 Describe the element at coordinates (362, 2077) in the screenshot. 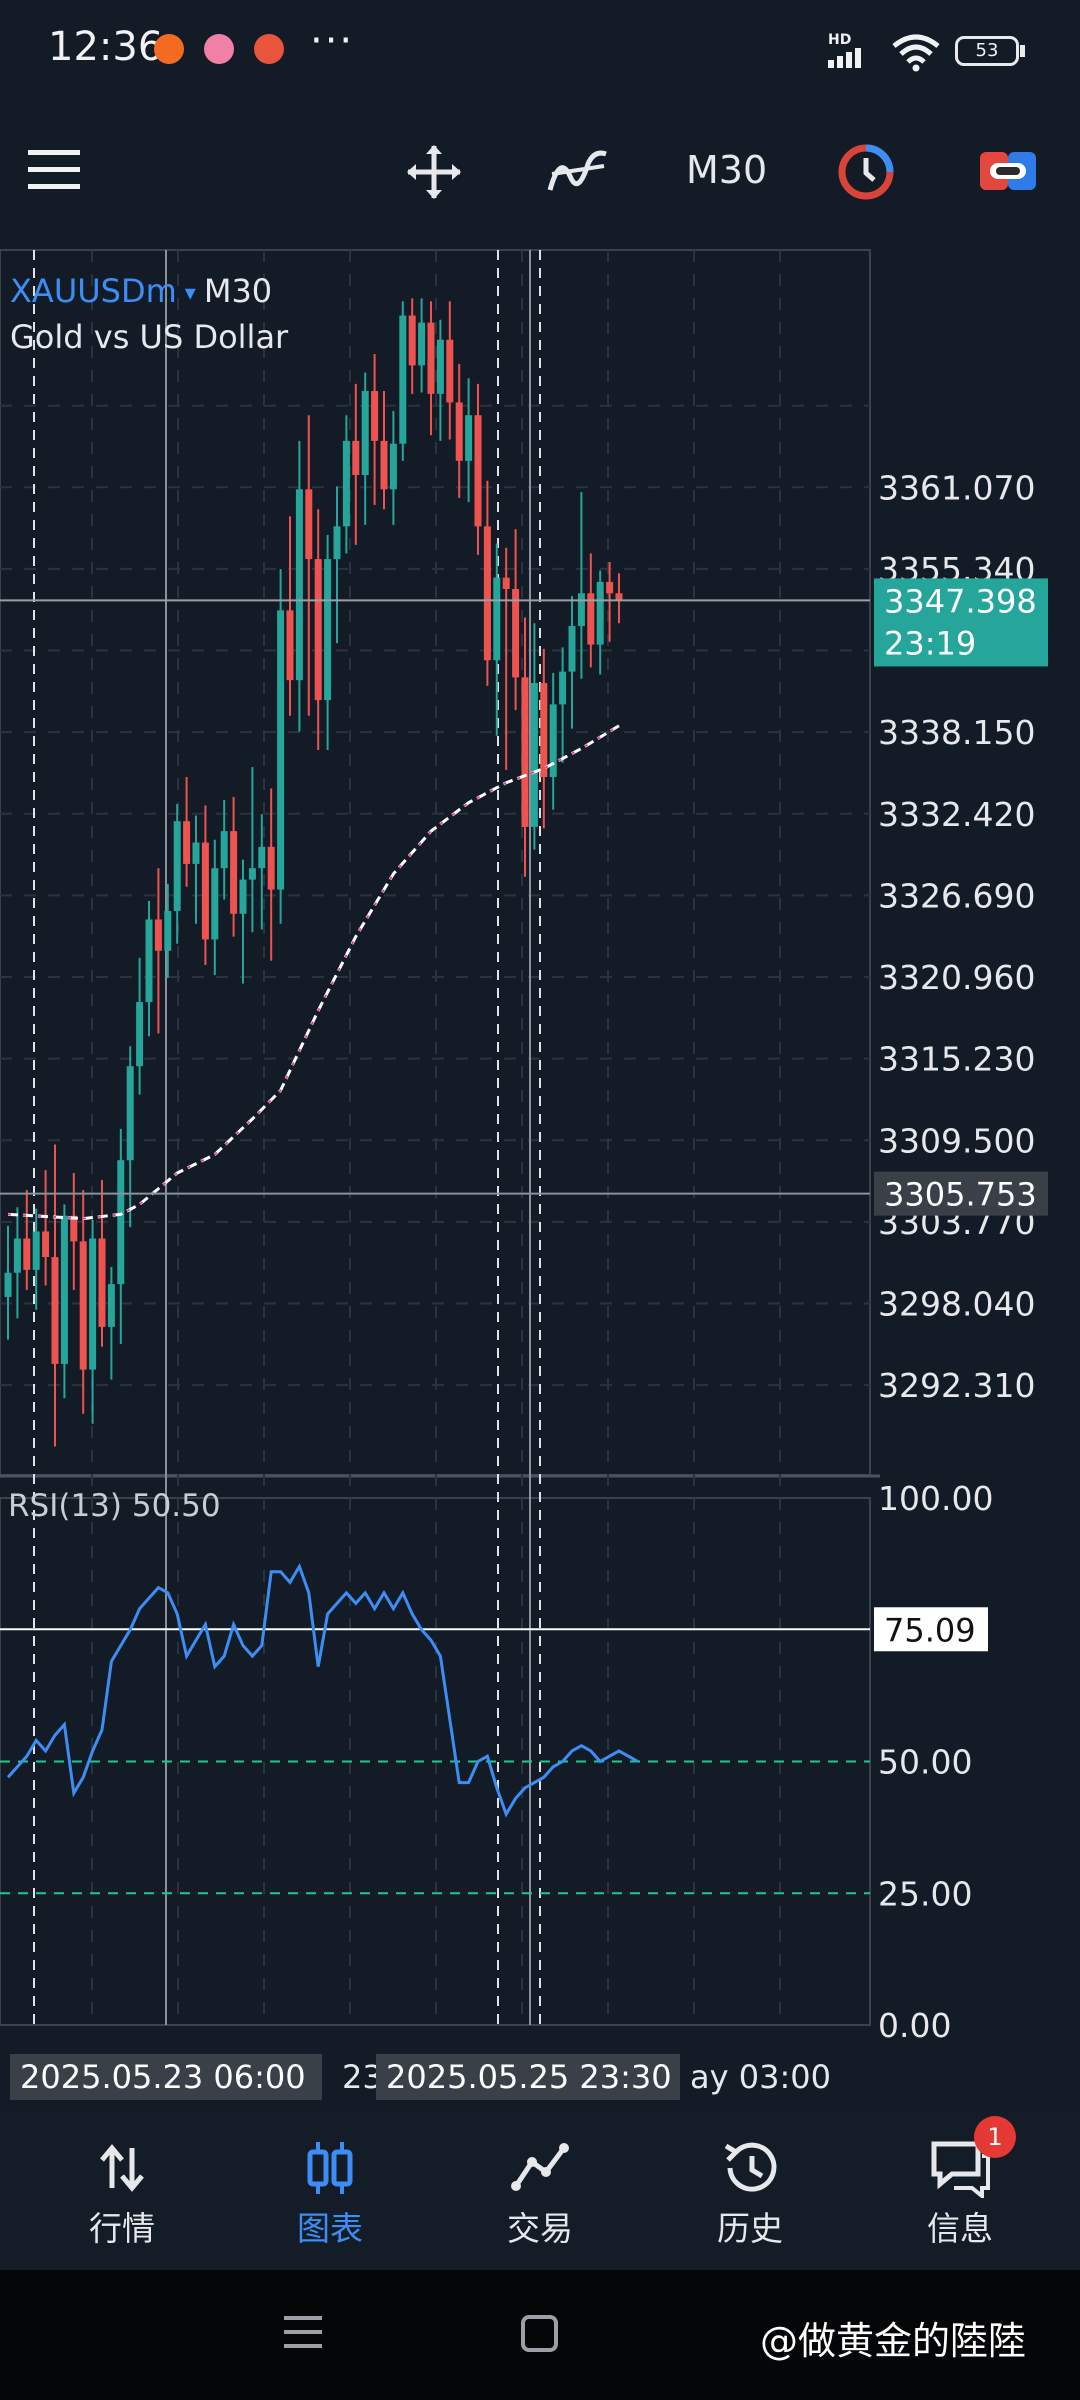

I see `time-axis-label: 23` at that location.